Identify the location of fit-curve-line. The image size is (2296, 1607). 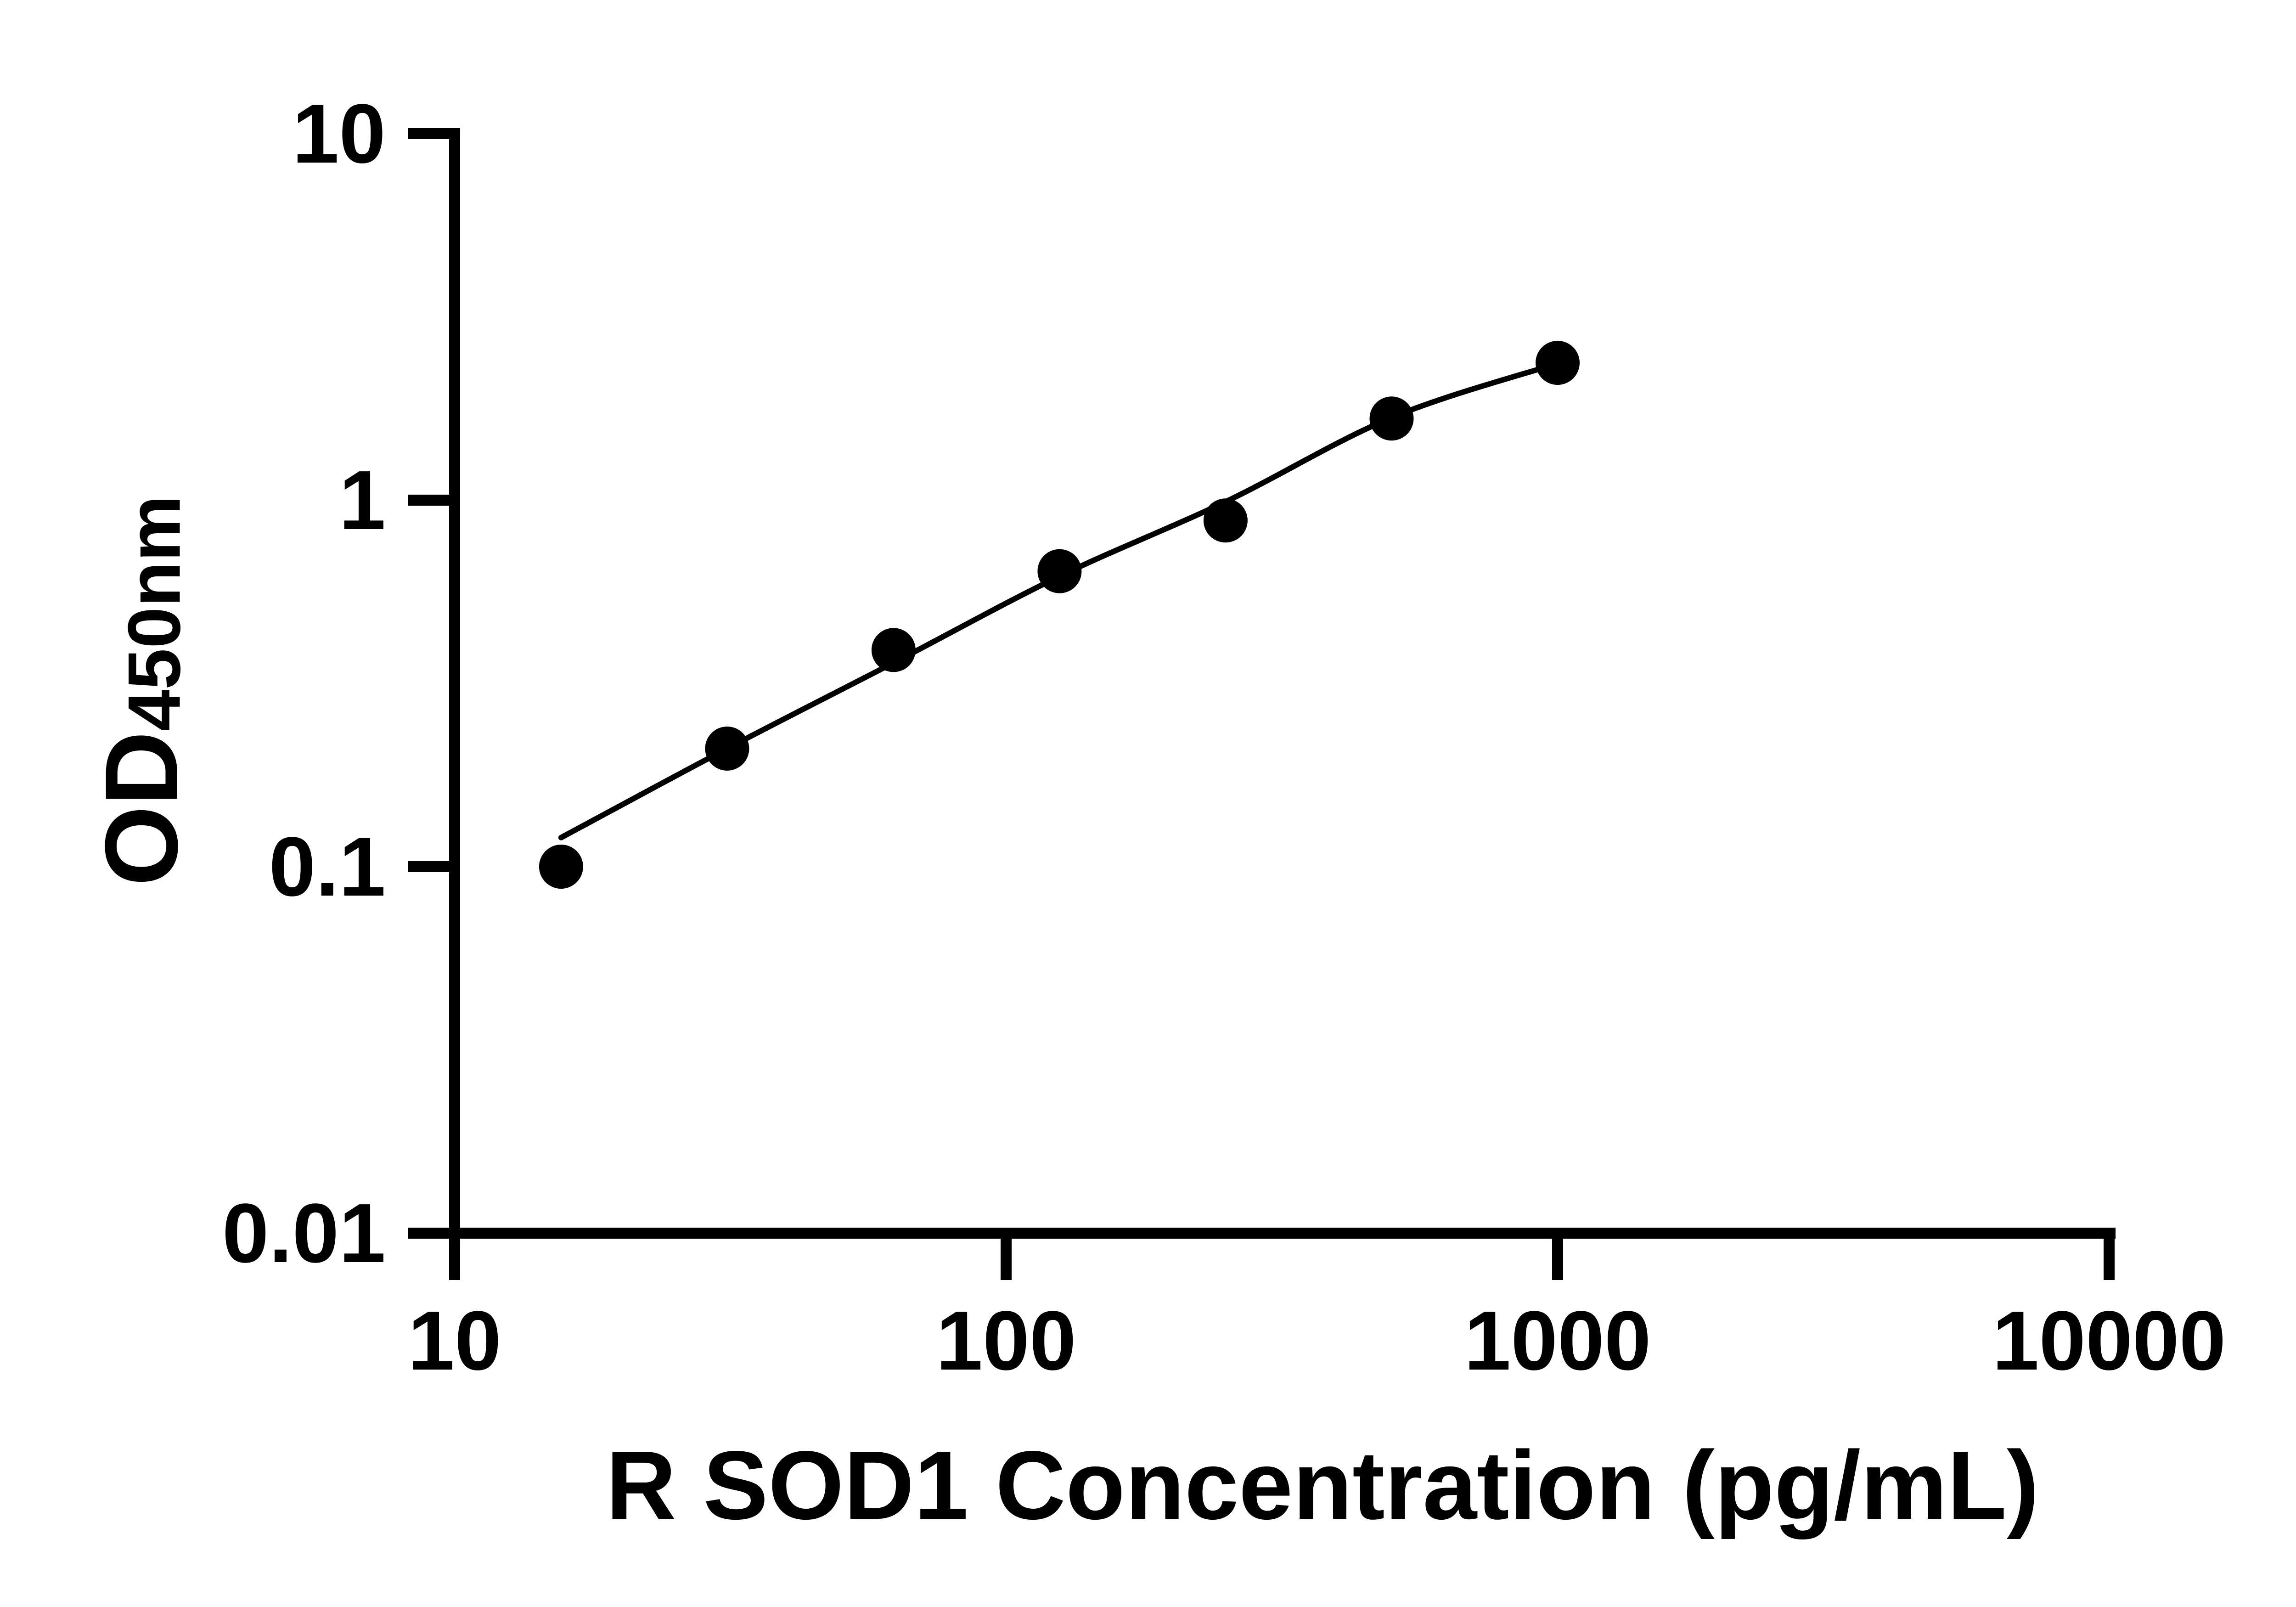
(1059, 600).